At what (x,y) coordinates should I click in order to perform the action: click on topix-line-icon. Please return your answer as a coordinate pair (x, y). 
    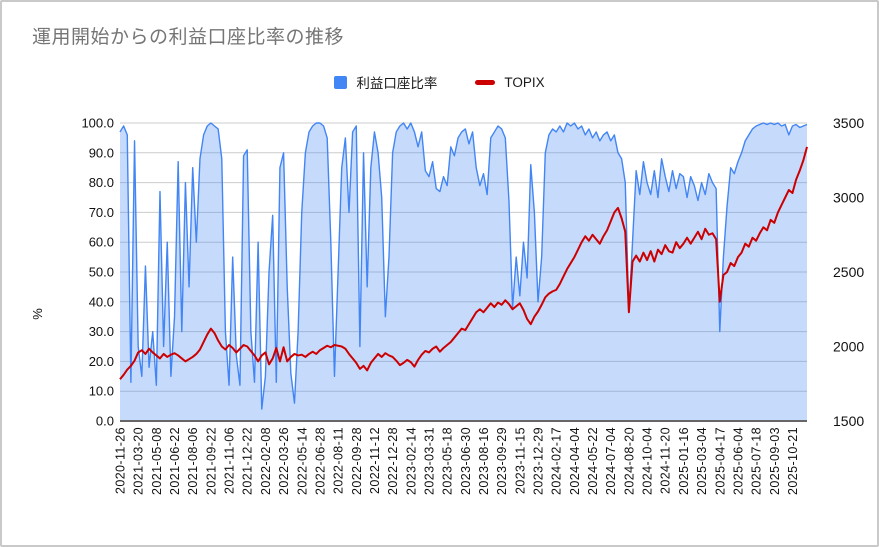
    Looking at the image, I should click on (485, 82).